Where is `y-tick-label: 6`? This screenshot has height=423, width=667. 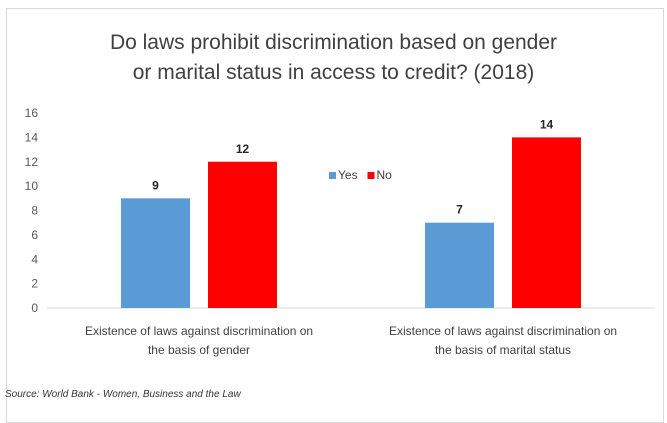 y-tick-label: 6 is located at coordinates (34, 235).